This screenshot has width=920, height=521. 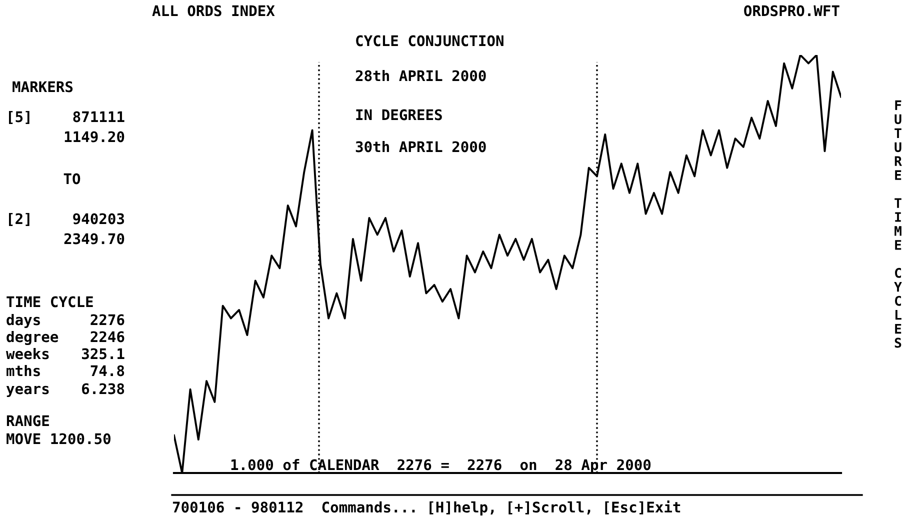 What do you see at coordinates (98, 218) in the screenshot?
I see `text: 940203` at bounding box center [98, 218].